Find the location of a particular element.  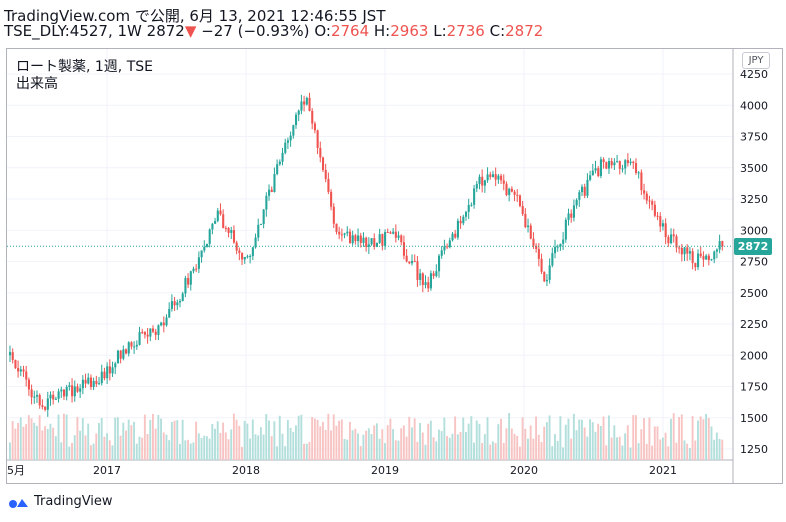

tradingview-watermark: TradingView is located at coordinates (60, 501).